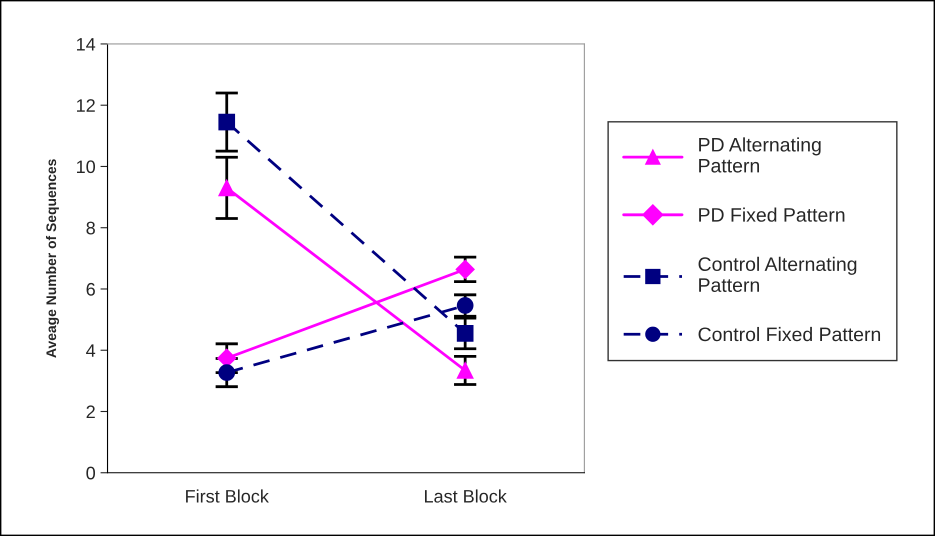 This screenshot has height=536, width=935. What do you see at coordinates (777, 274) in the screenshot?
I see `legend-label: Control Alternating Pattern` at bounding box center [777, 274].